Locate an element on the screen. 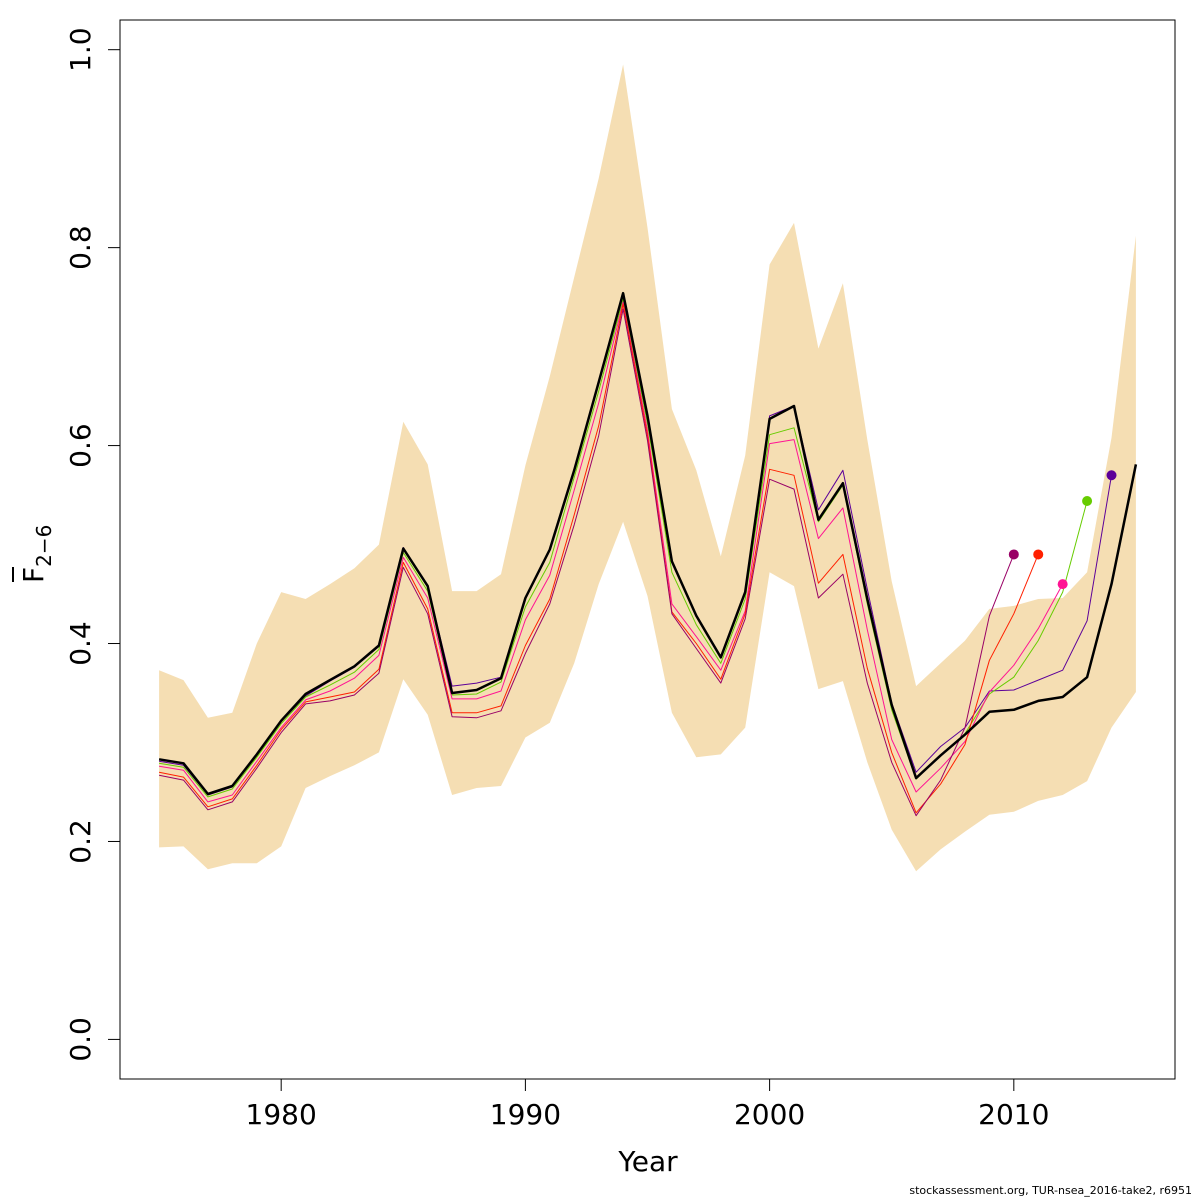 Image resolution: width=1200 pixels, height=1200 pixels. y-axis: 0.0 0.2 0.4 0.6 0.8 1.0 is located at coordinates (92, 544).